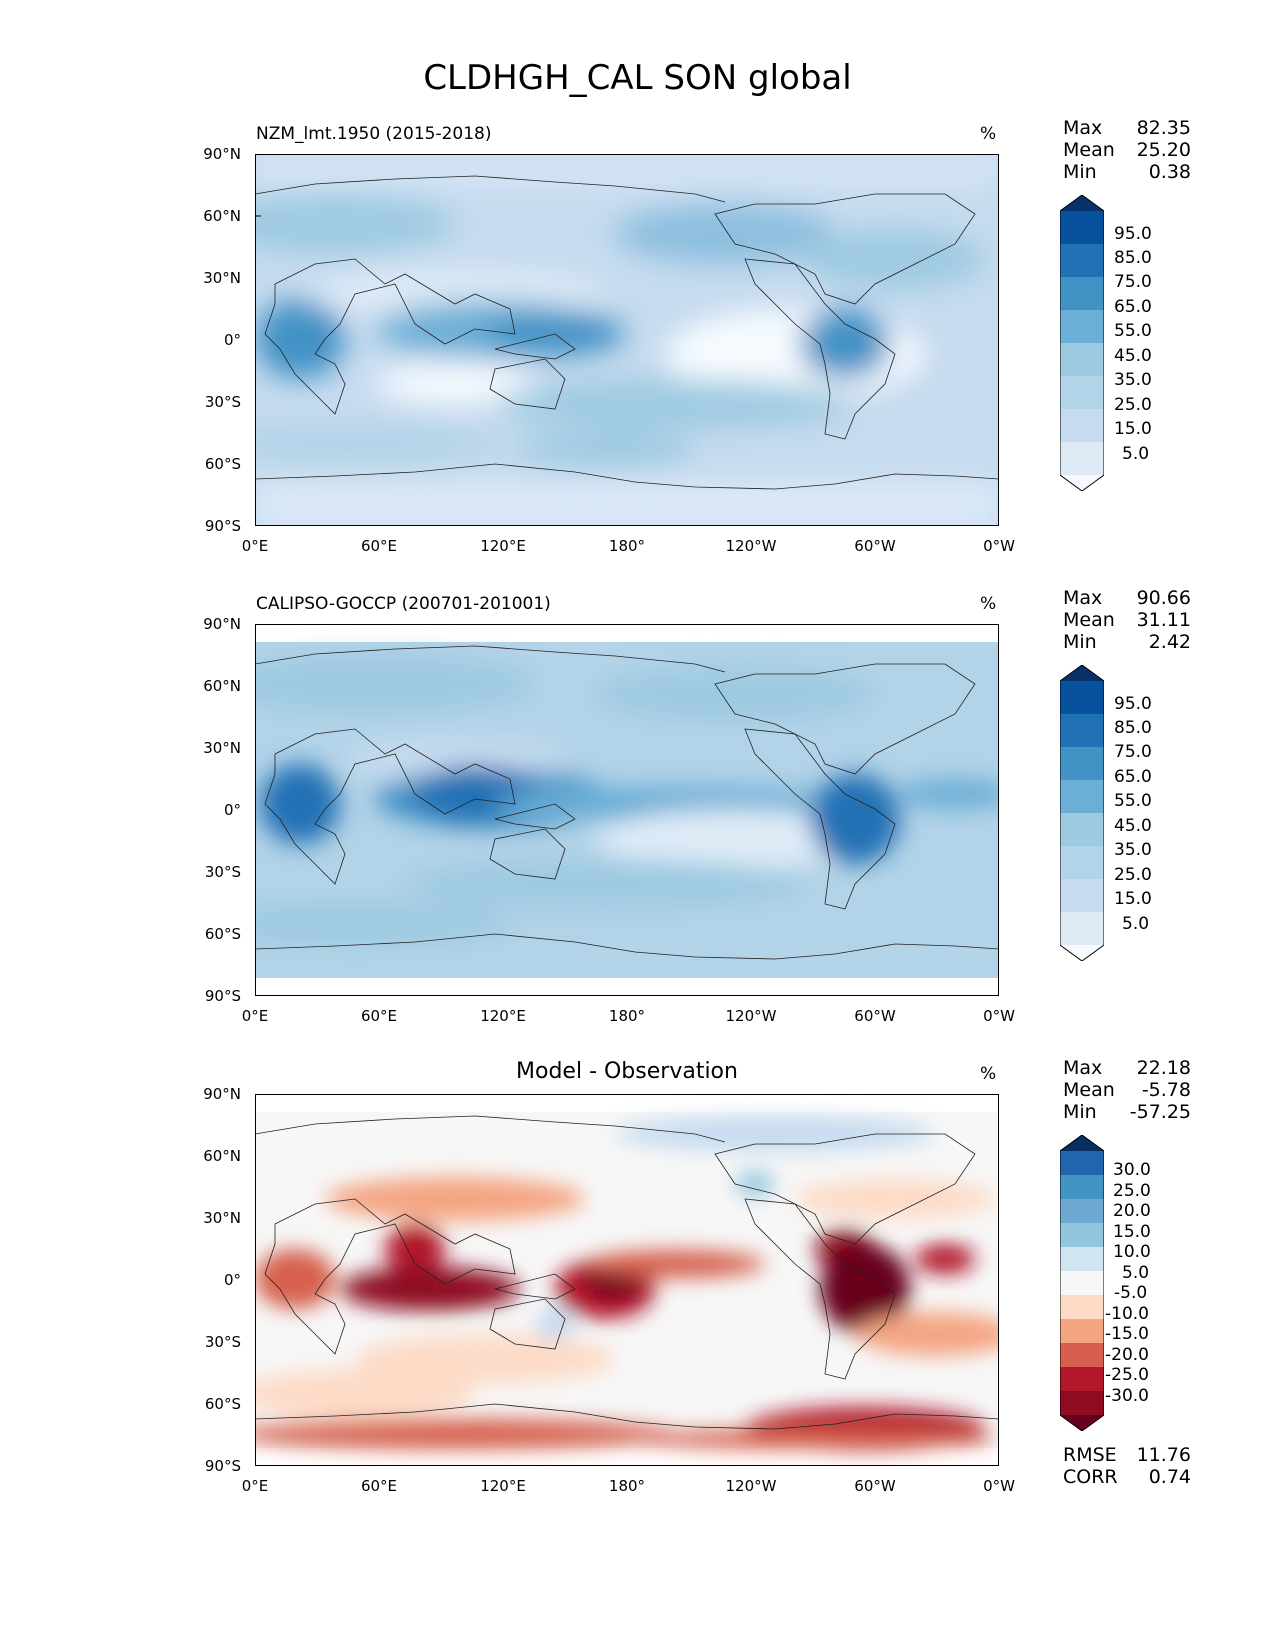  What do you see at coordinates (222, 278) in the screenshot?
I see `panel1-lat-label: 30°N` at bounding box center [222, 278].